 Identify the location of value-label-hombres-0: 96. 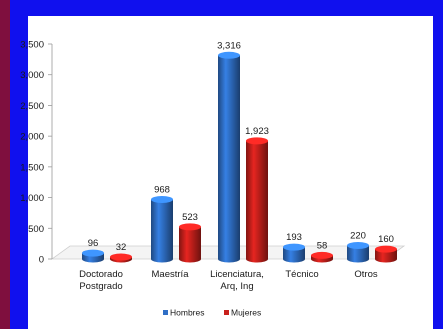
(93, 243).